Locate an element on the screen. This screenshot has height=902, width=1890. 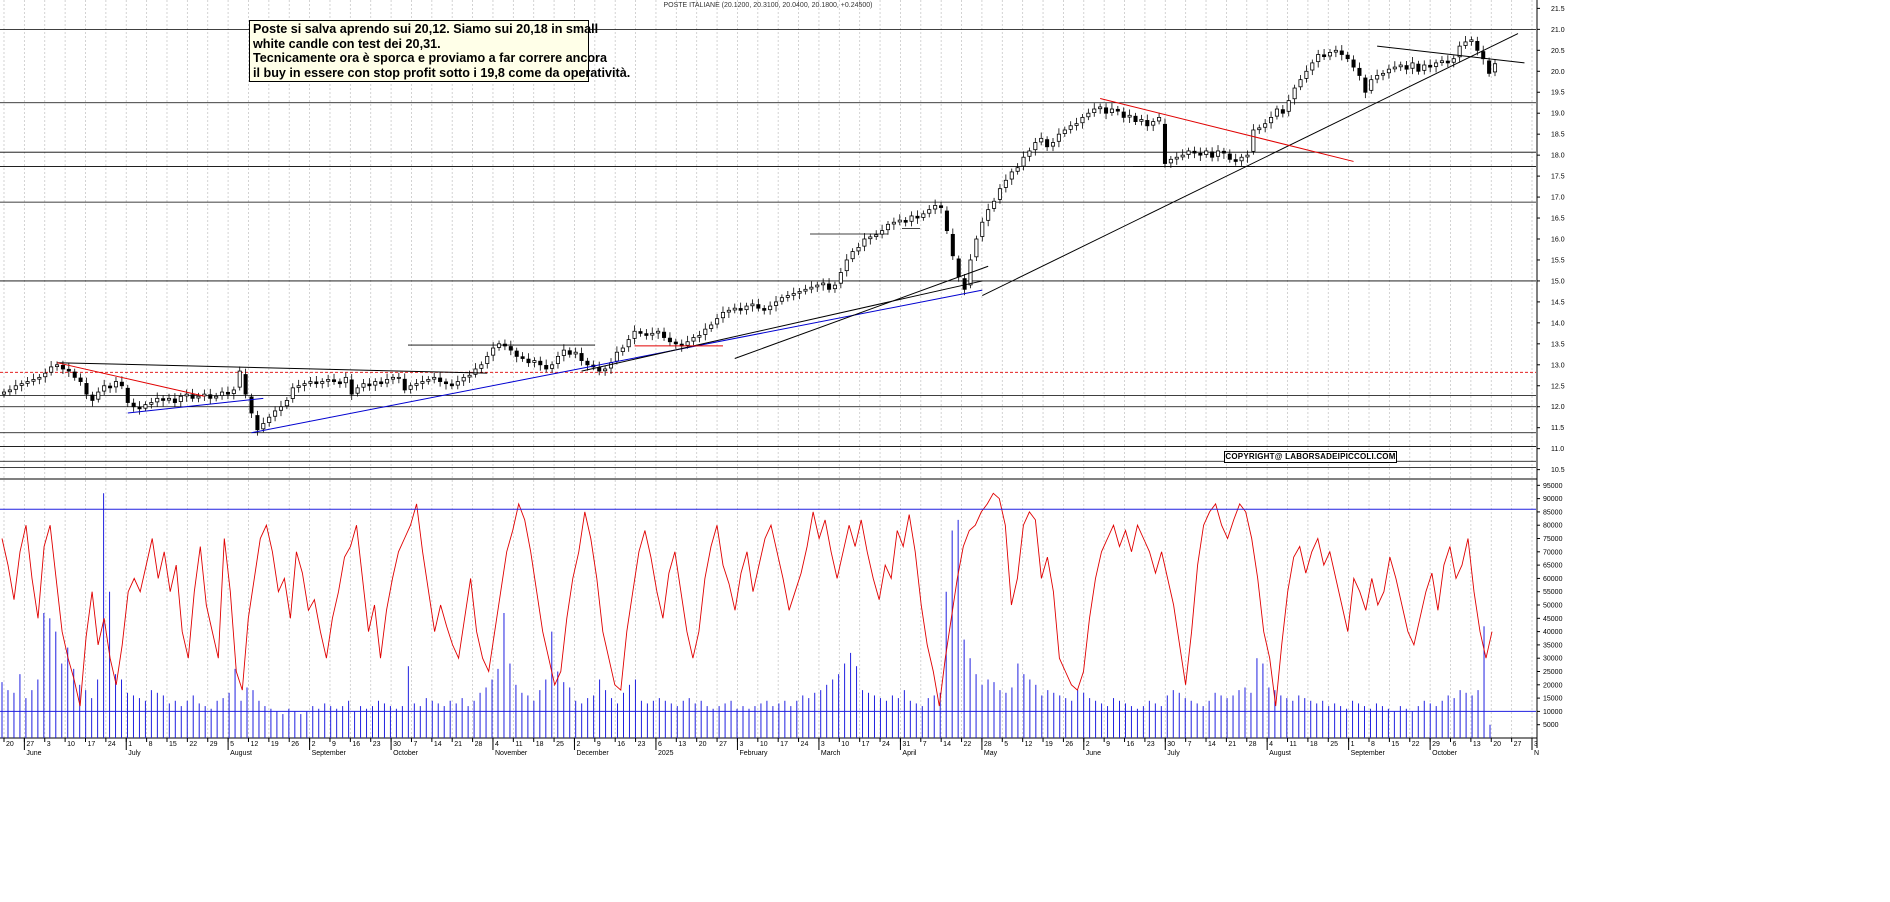
x-day-label: 3 is located at coordinates (741, 744).